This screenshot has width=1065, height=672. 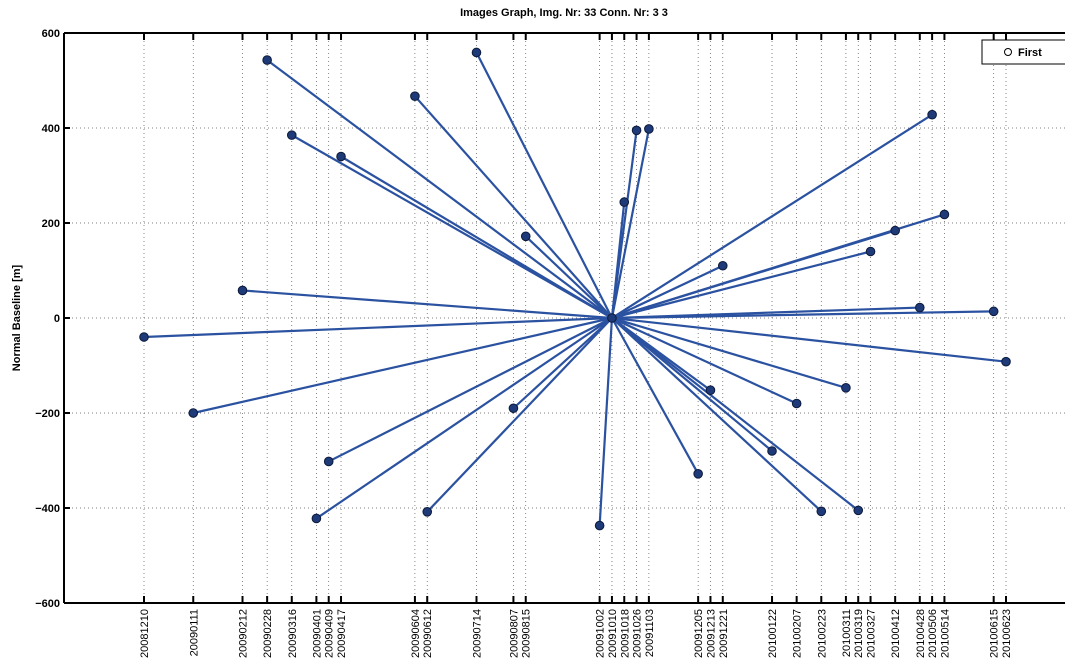 What do you see at coordinates (330, 633) in the screenshot?
I see `x-tick-label: 20090409` at bounding box center [330, 633].